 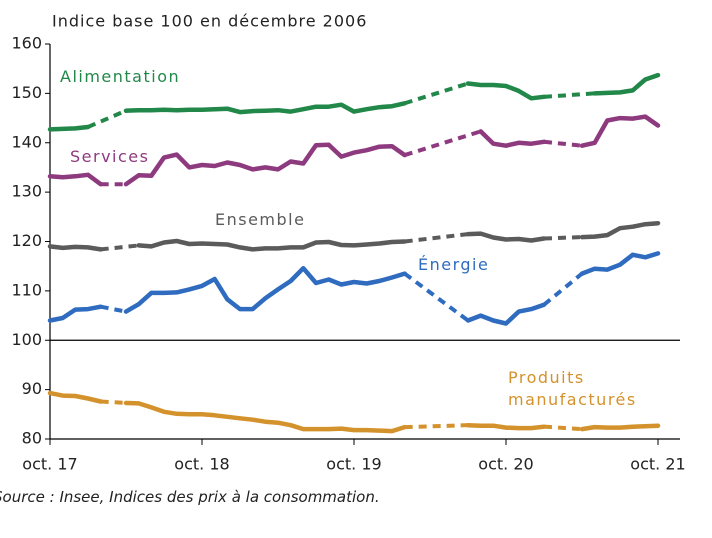 What do you see at coordinates (454, 264) in the screenshot?
I see `series-label: Énergie` at bounding box center [454, 264].